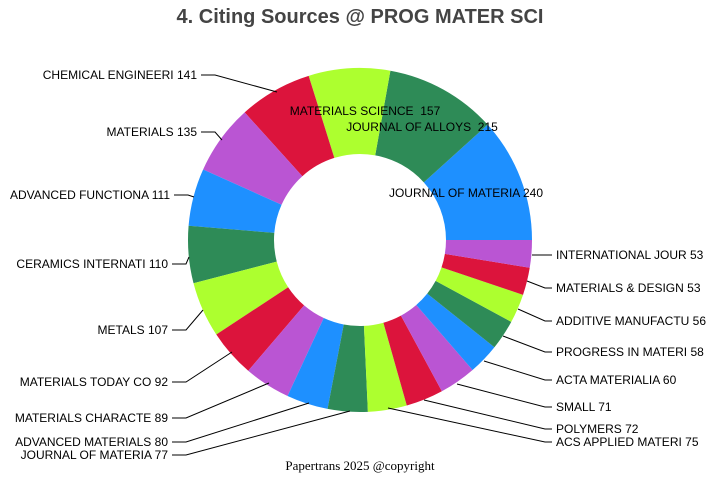  What do you see at coordinates (91, 418) in the screenshot?
I see `slice-label: MATERIALS CHARACTE 89` at bounding box center [91, 418].